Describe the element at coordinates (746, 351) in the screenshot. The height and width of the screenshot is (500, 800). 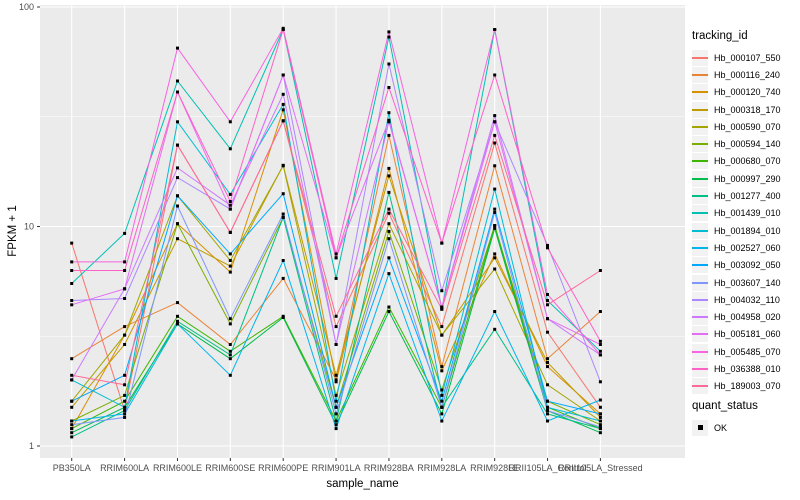
I see `legend-item: Hb_005485_070` at that location.